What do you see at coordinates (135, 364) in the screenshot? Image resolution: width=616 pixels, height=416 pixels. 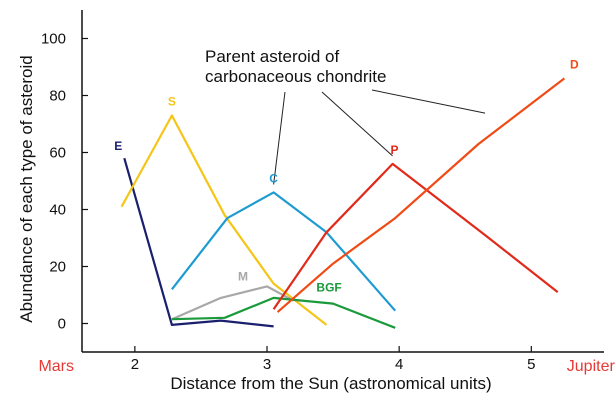 I see `x-tick-label: 2` at bounding box center [135, 364].